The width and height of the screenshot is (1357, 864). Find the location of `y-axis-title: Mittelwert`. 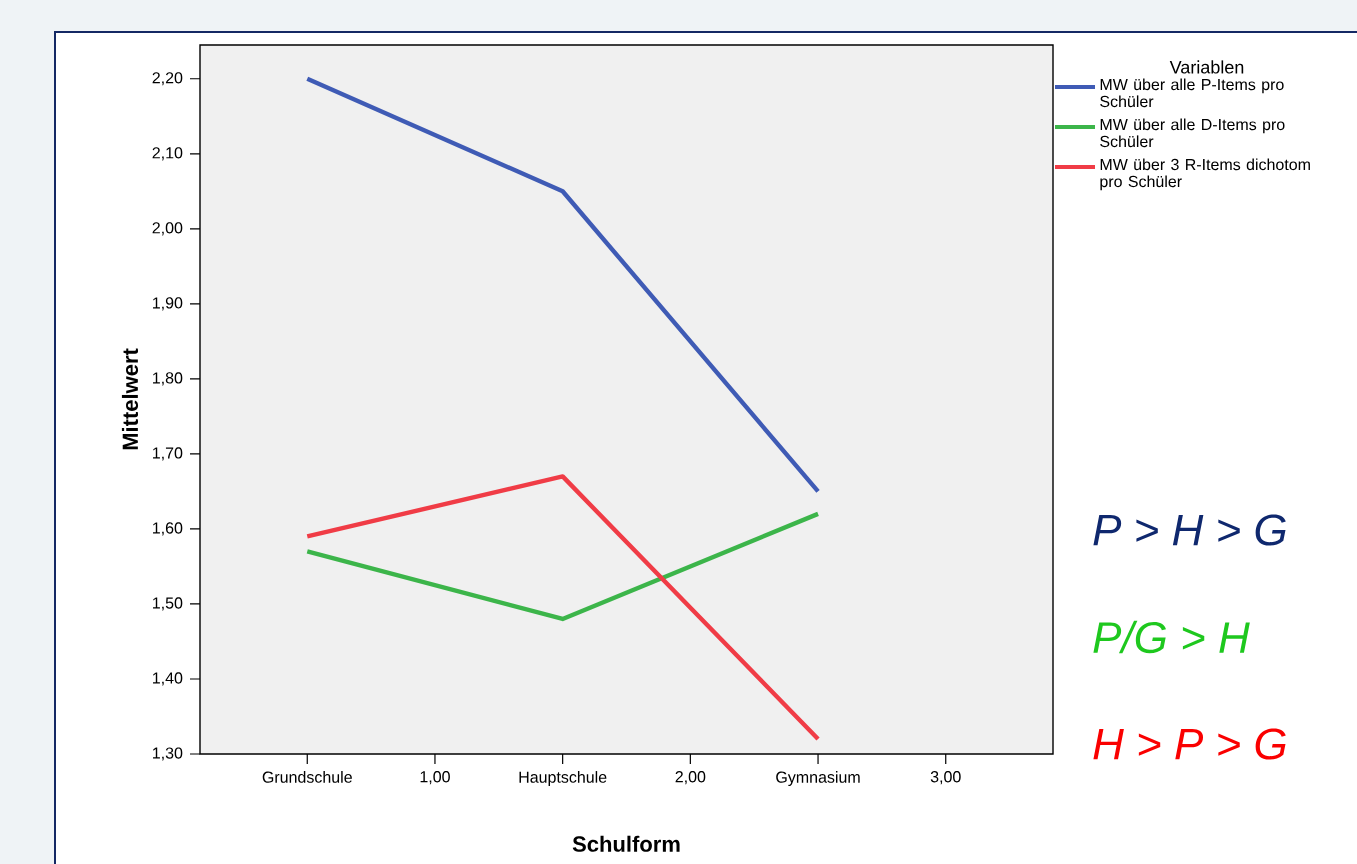

y-axis-title: Mittelwert is located at coordinates (130, 399).